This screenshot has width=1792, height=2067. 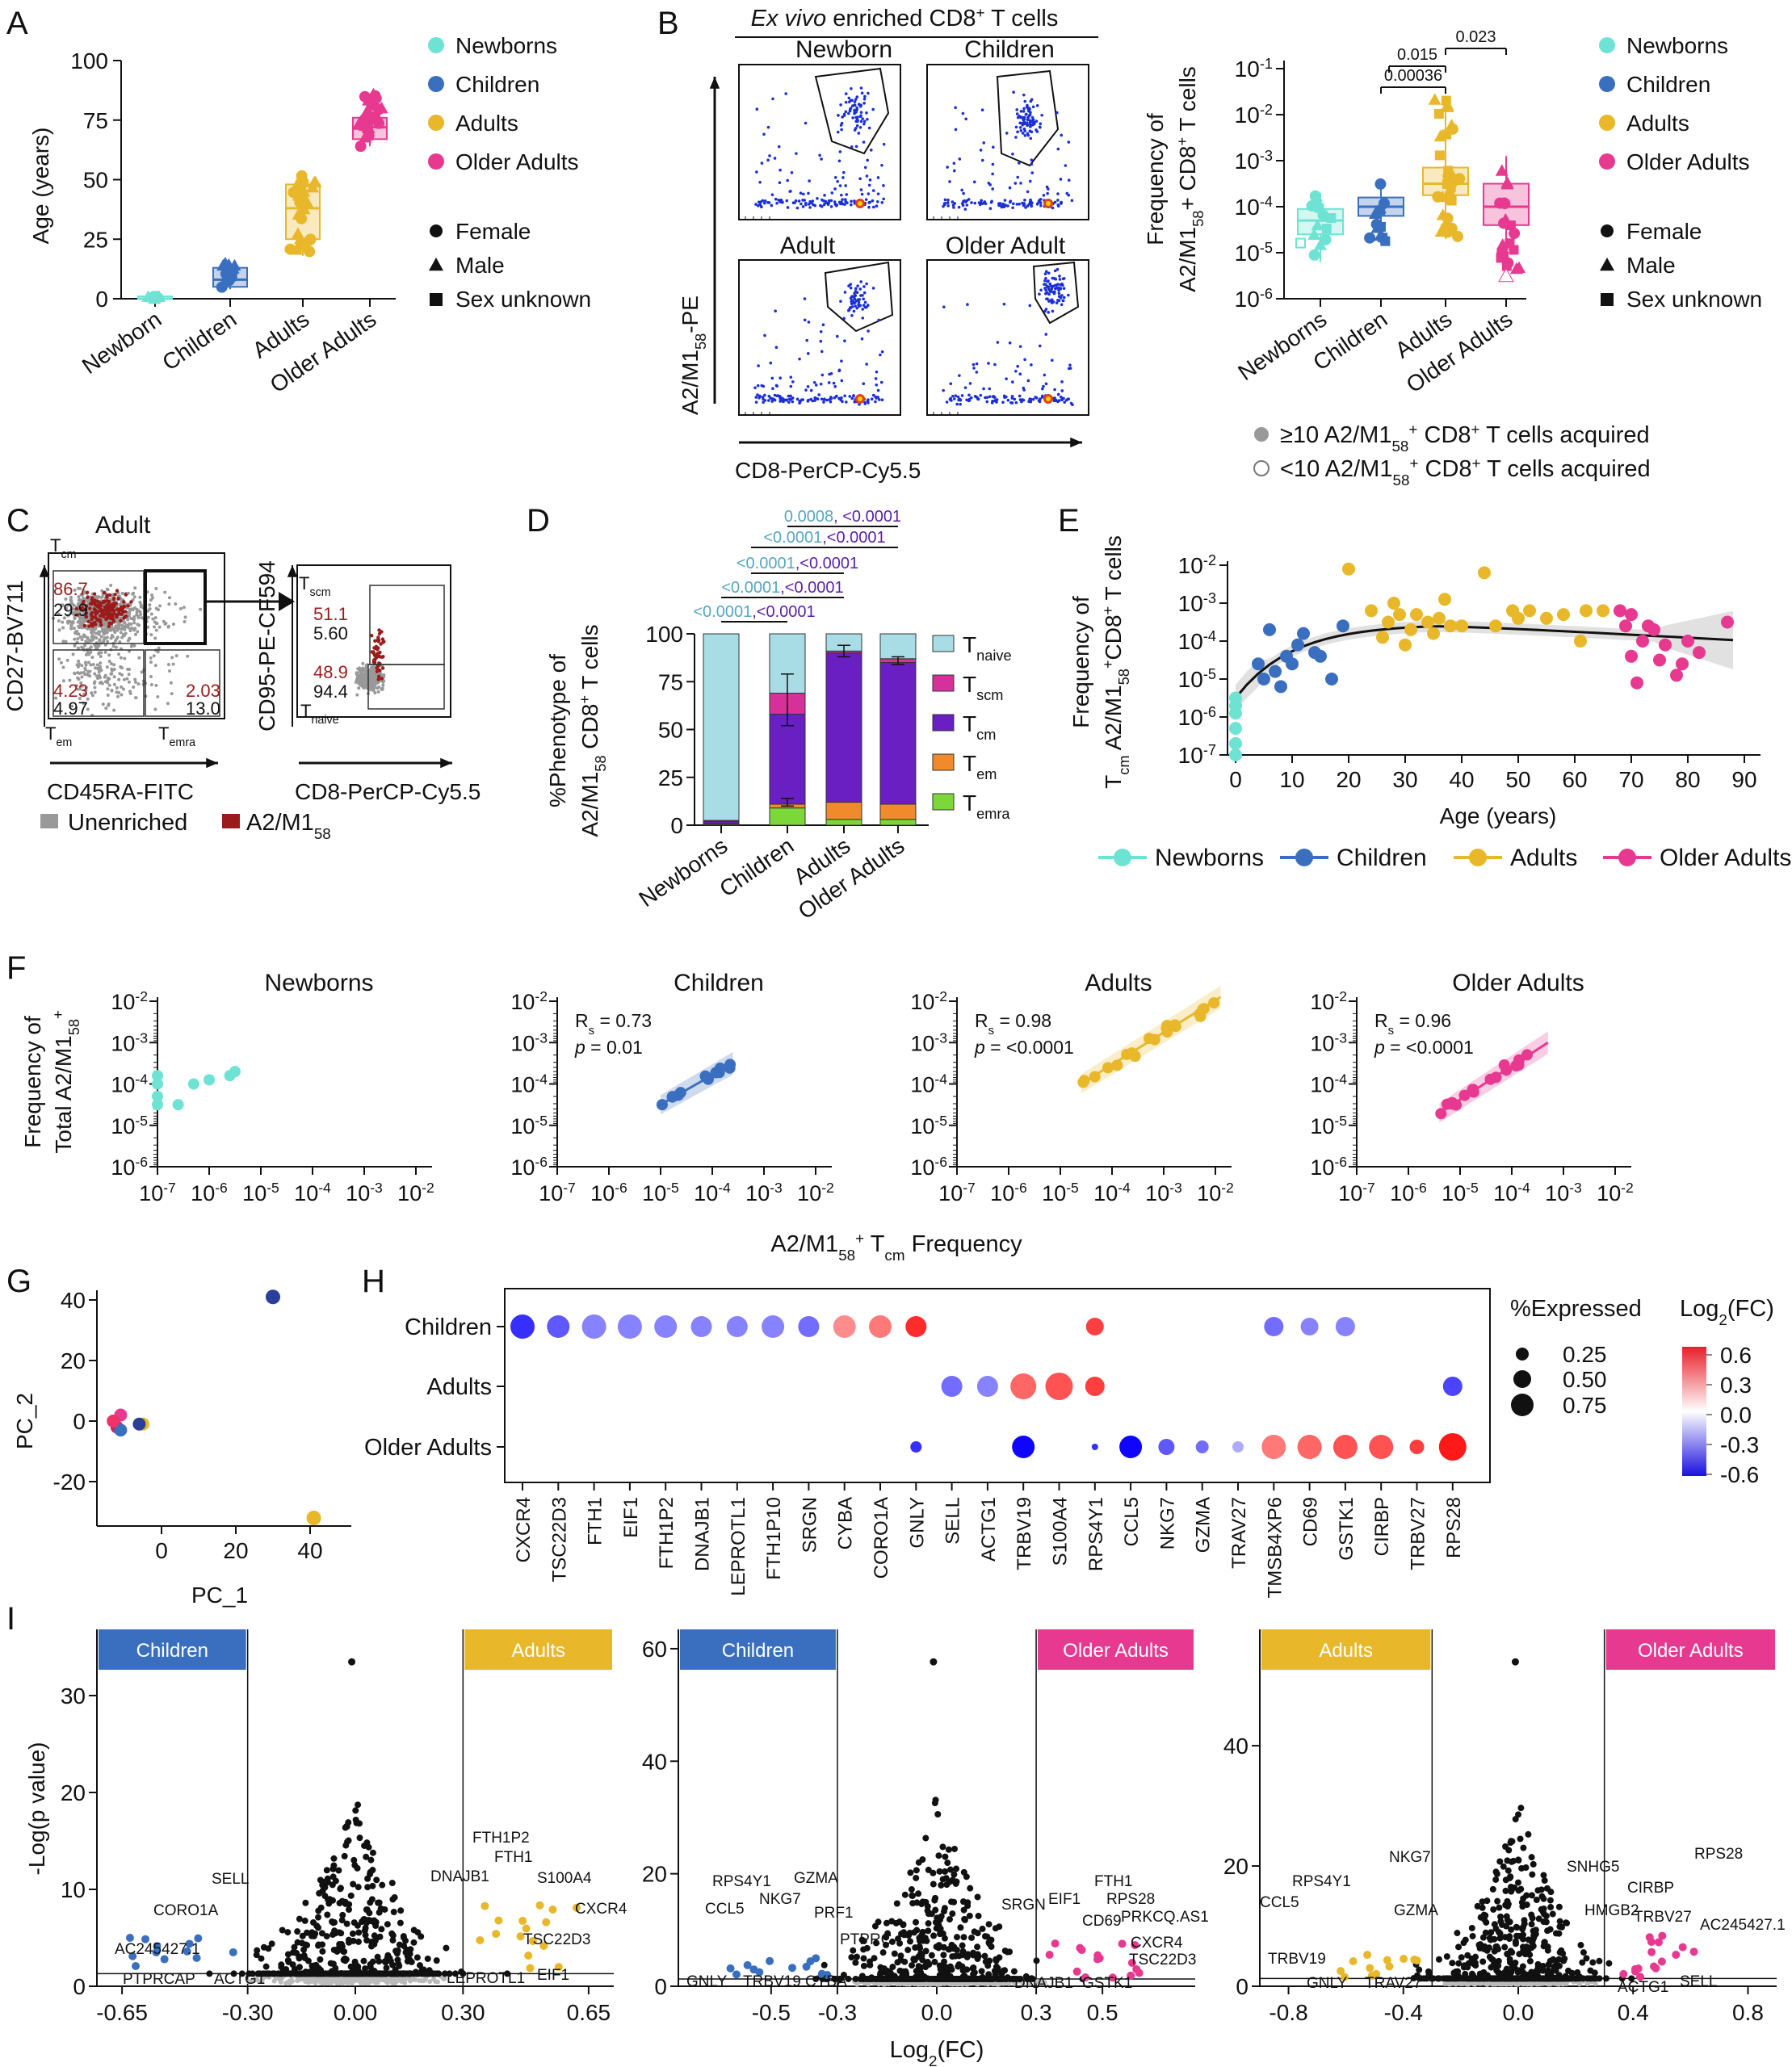 What do you see at coordinates (943, 643) in the screenshot?
I see `legend-marker` at bounding box center [943, 643].